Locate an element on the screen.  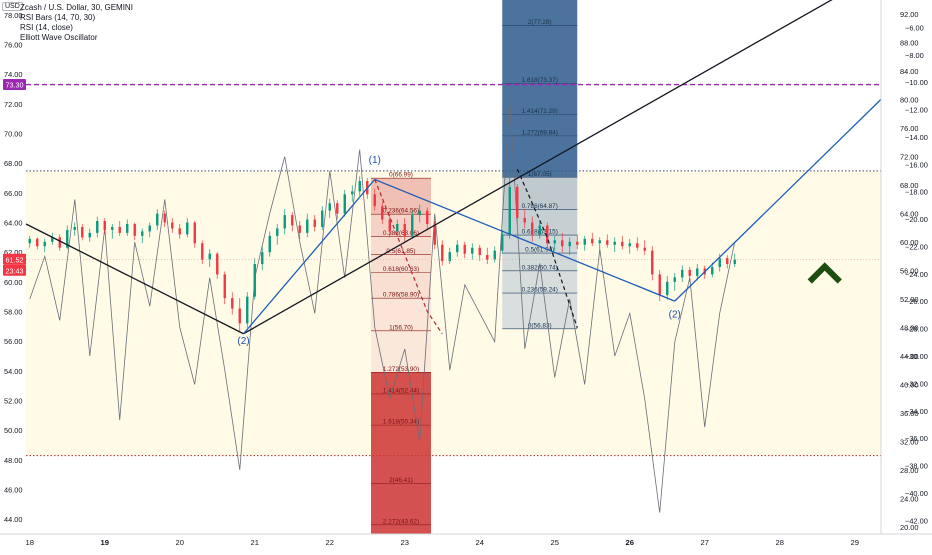
ewo-axis-tick-label: −42.00 is located at coordinates (916, 520).